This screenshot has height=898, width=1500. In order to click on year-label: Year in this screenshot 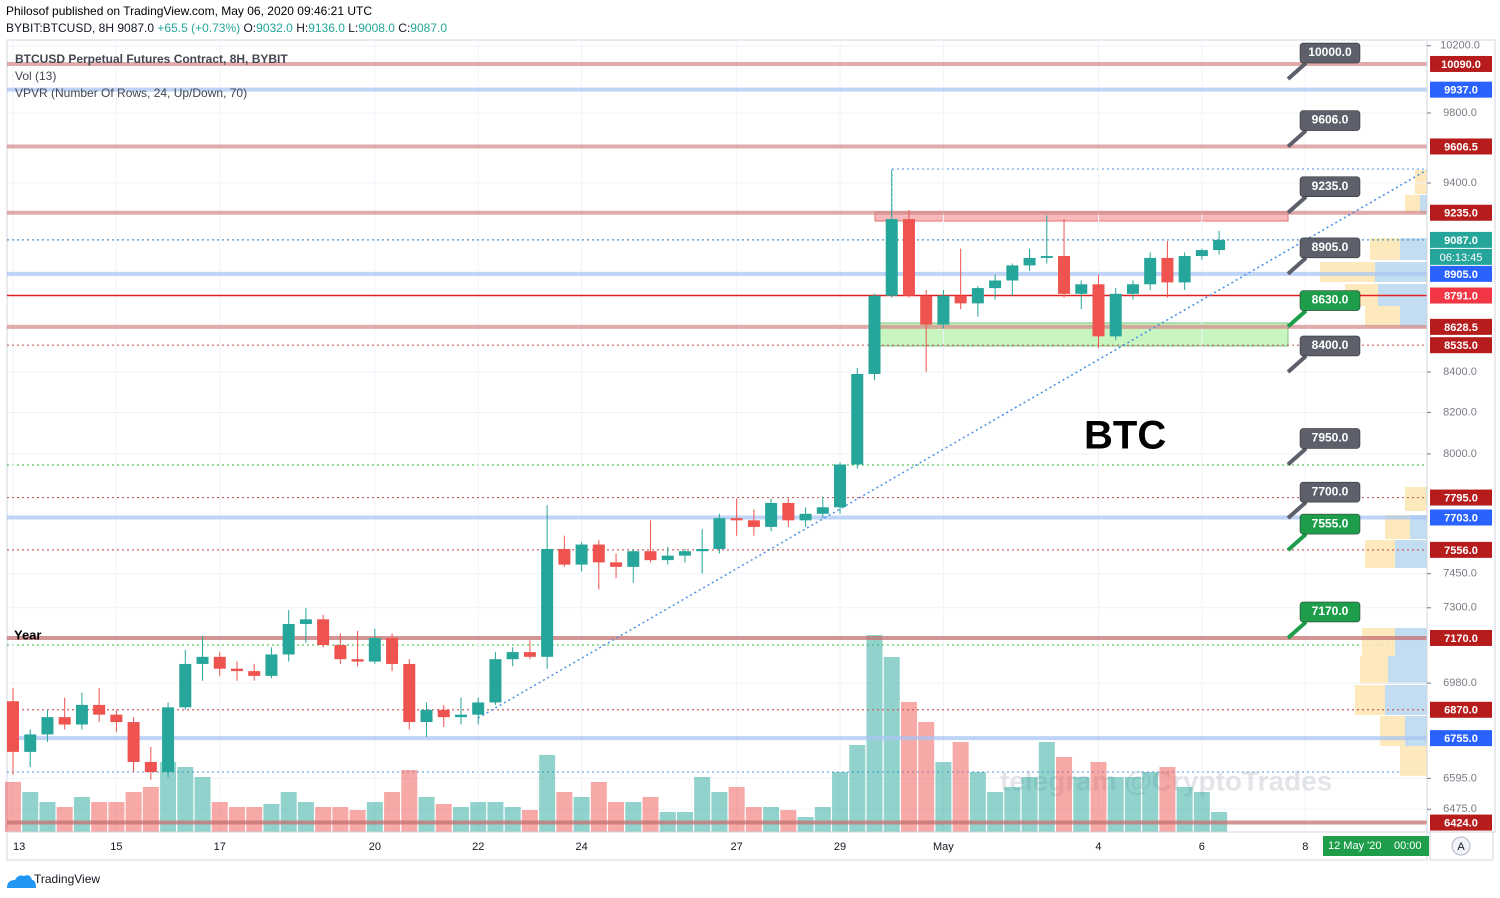, I will do `click(27, 634)`.